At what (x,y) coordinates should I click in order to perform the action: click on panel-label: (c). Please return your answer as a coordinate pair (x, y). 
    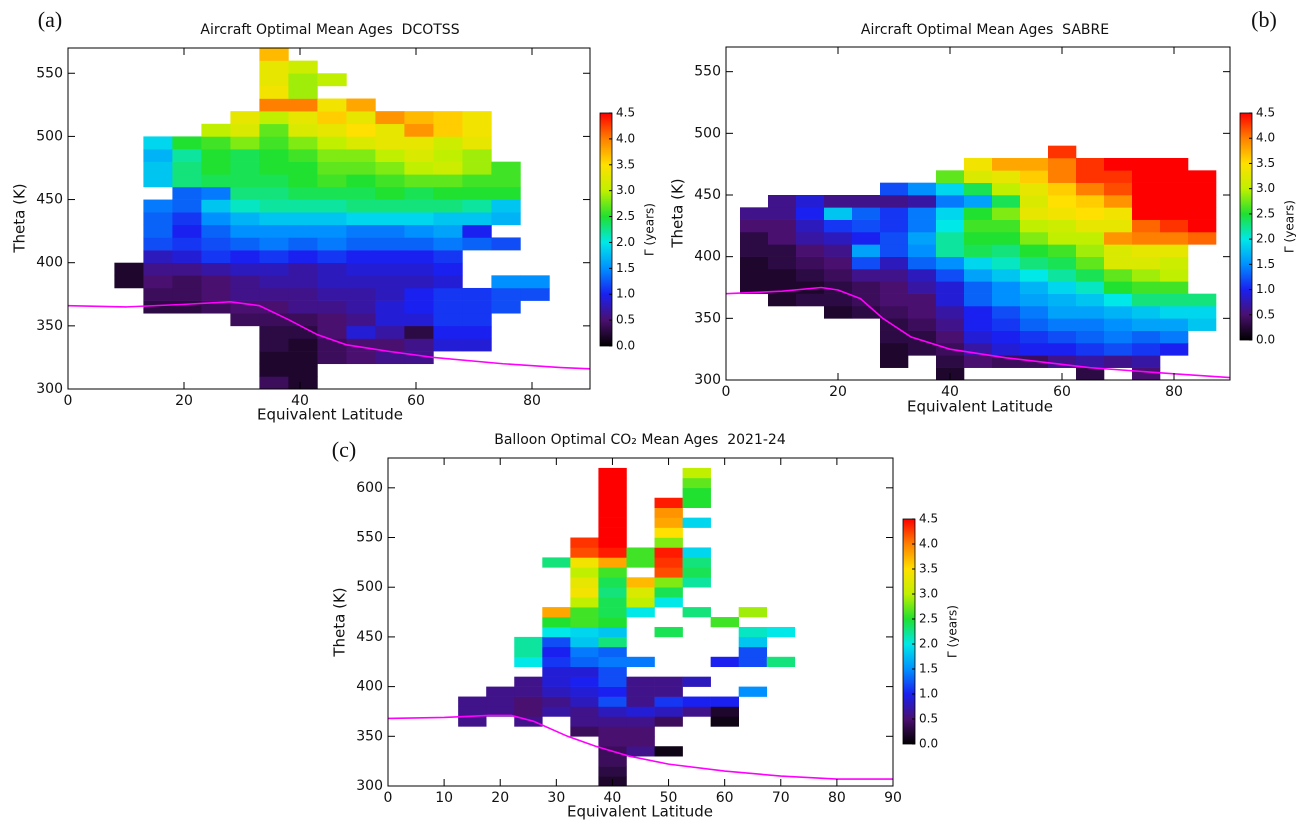
    Looking at the image, I should click on (344, 449).